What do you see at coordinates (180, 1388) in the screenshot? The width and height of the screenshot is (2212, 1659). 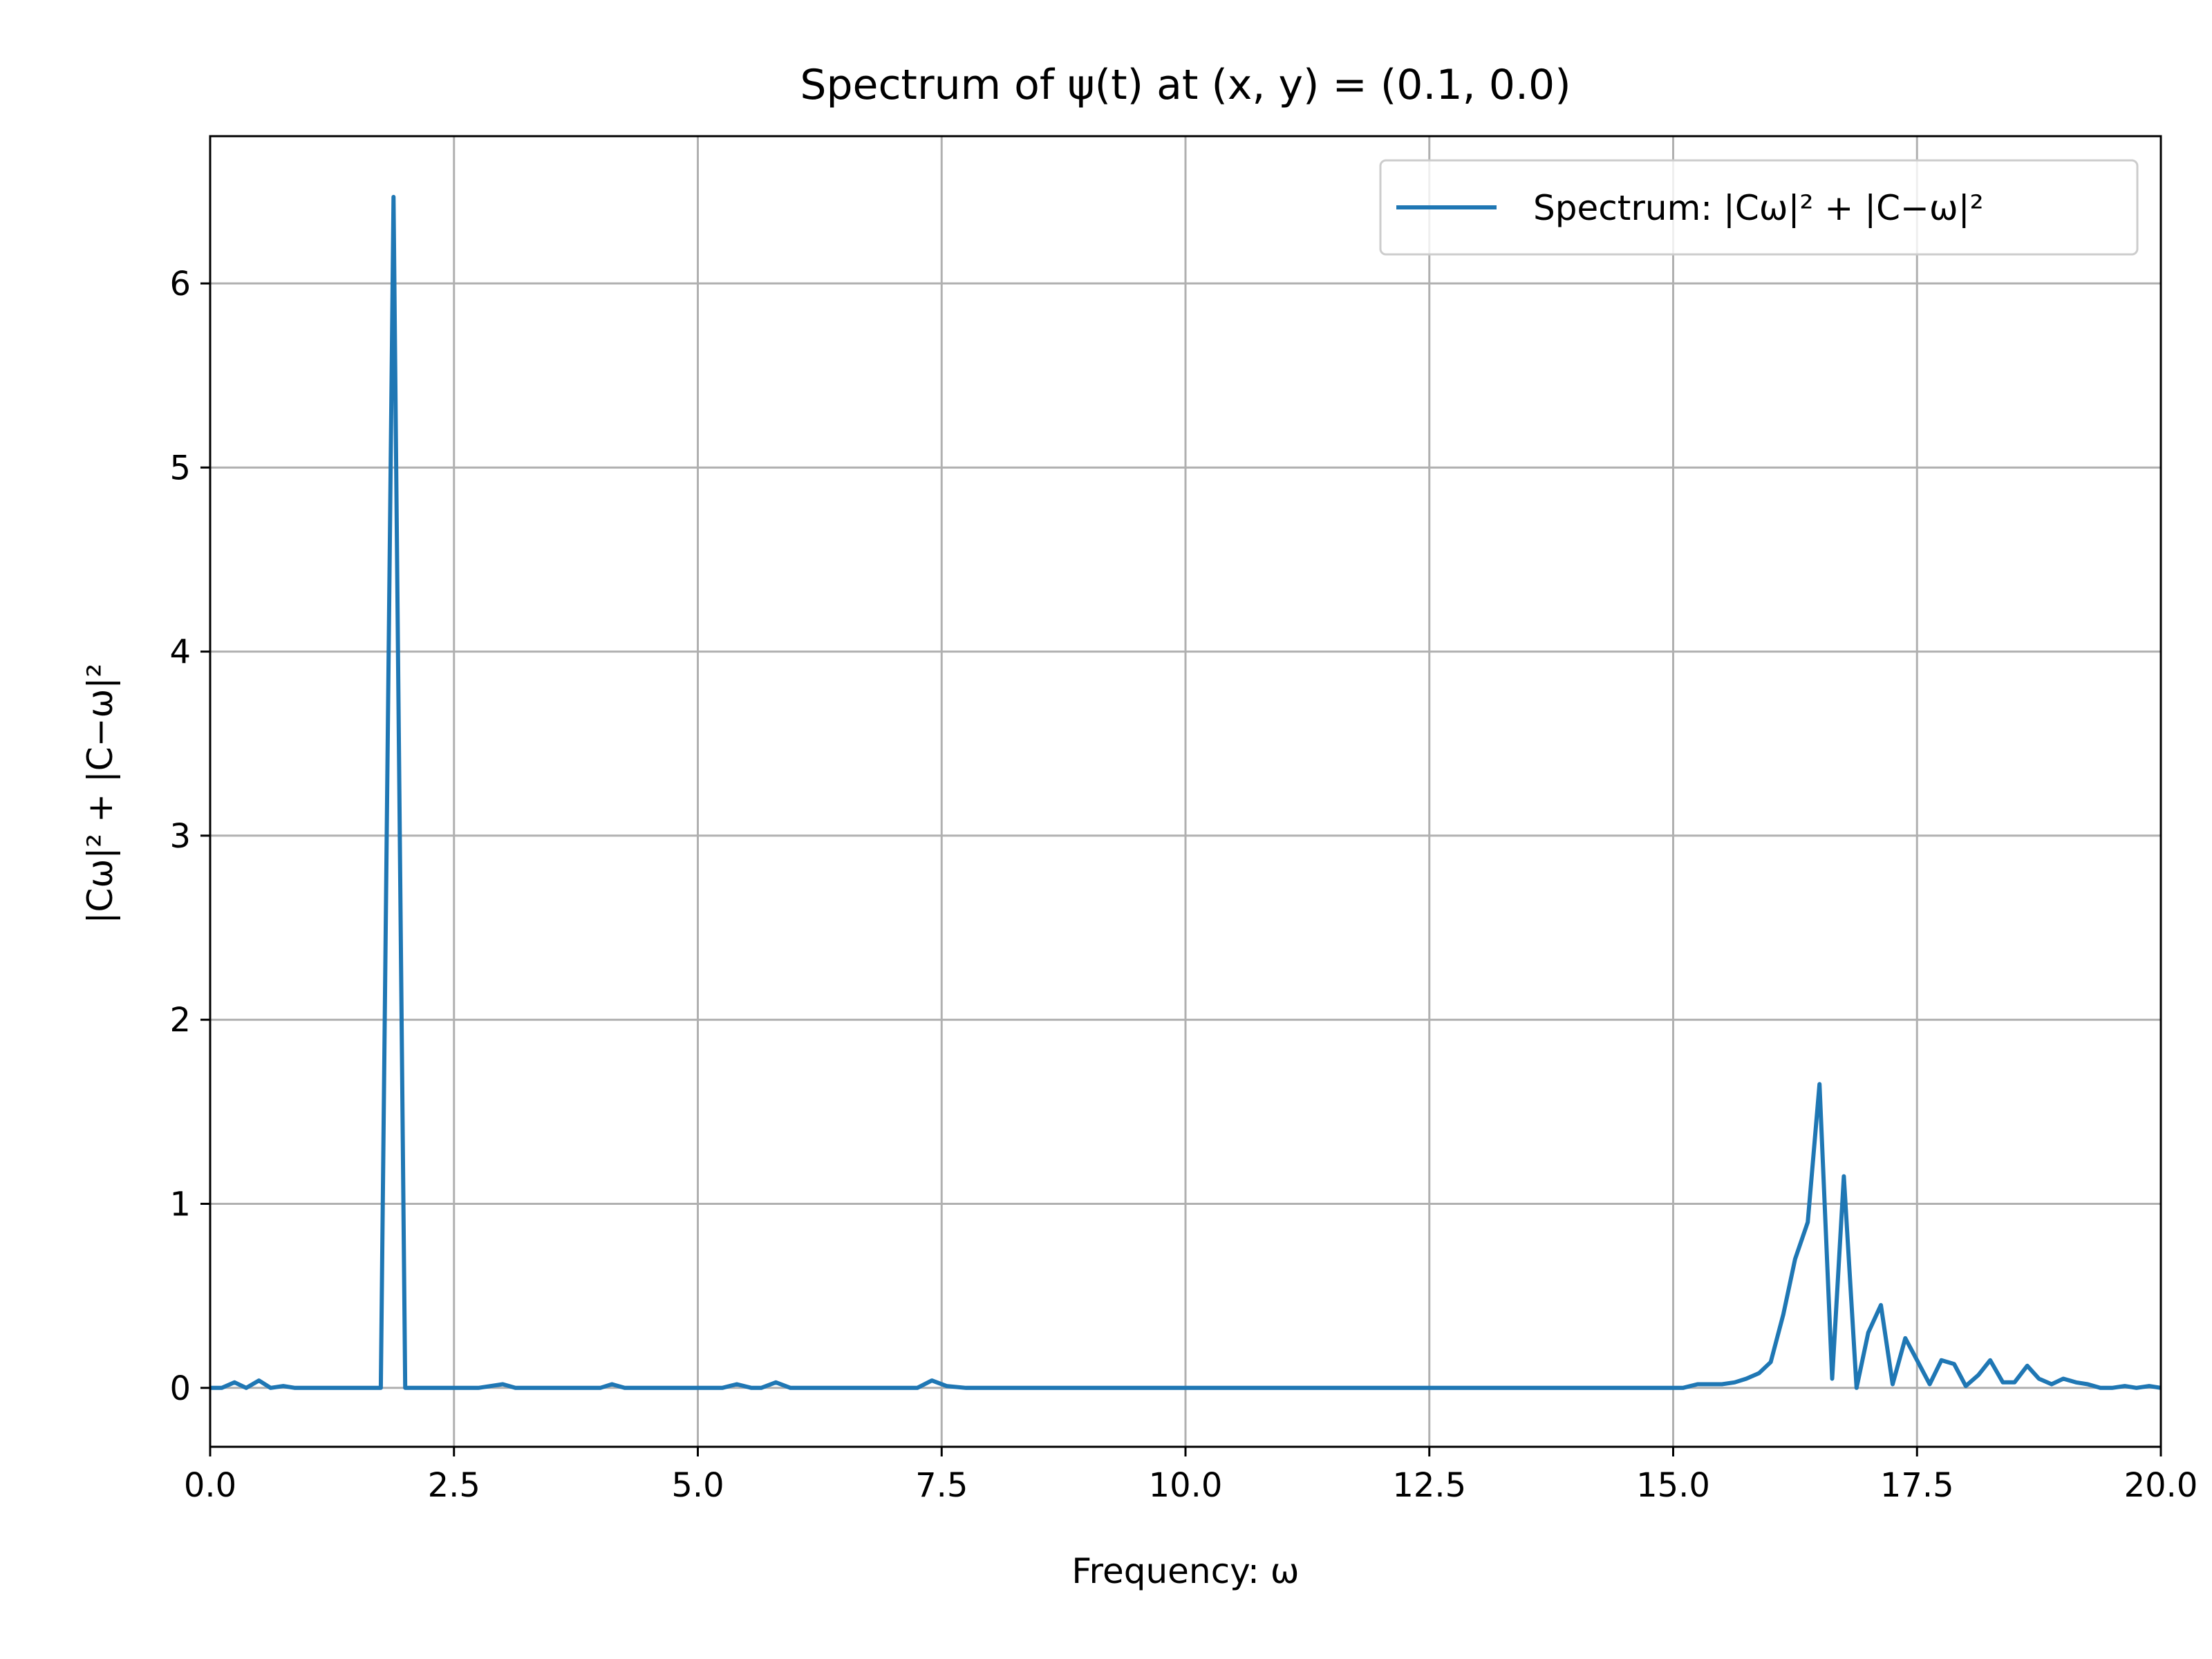 I see `y-tick-label: 0` at bounding box center [180, 1388].